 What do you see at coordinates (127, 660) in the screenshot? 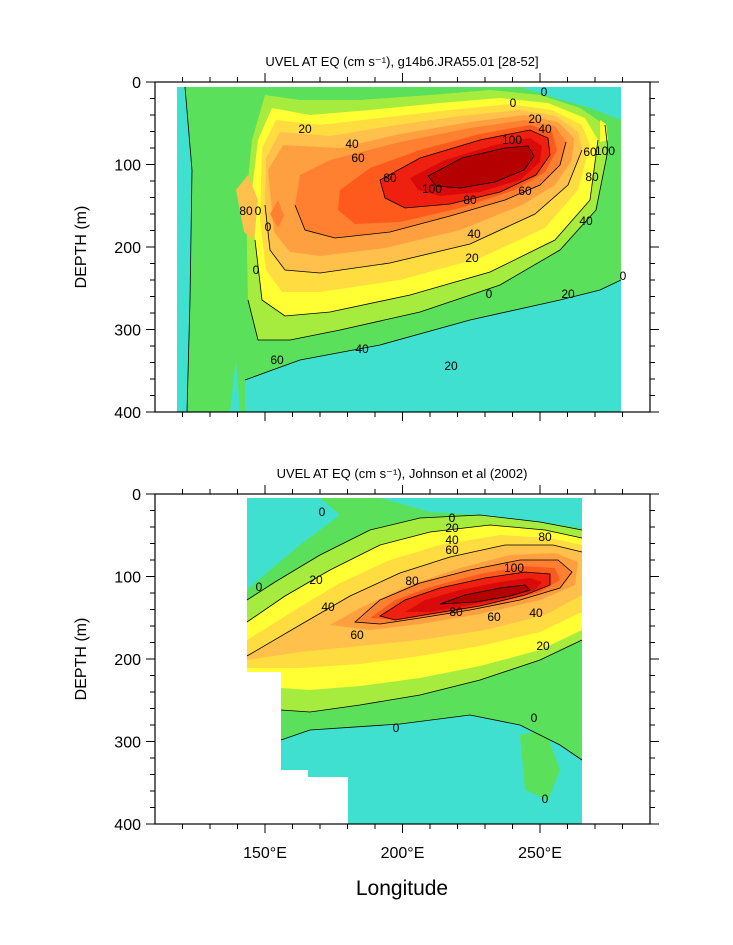
I see `bottom-ytick-label: 200` at bounding box center [127, 660].